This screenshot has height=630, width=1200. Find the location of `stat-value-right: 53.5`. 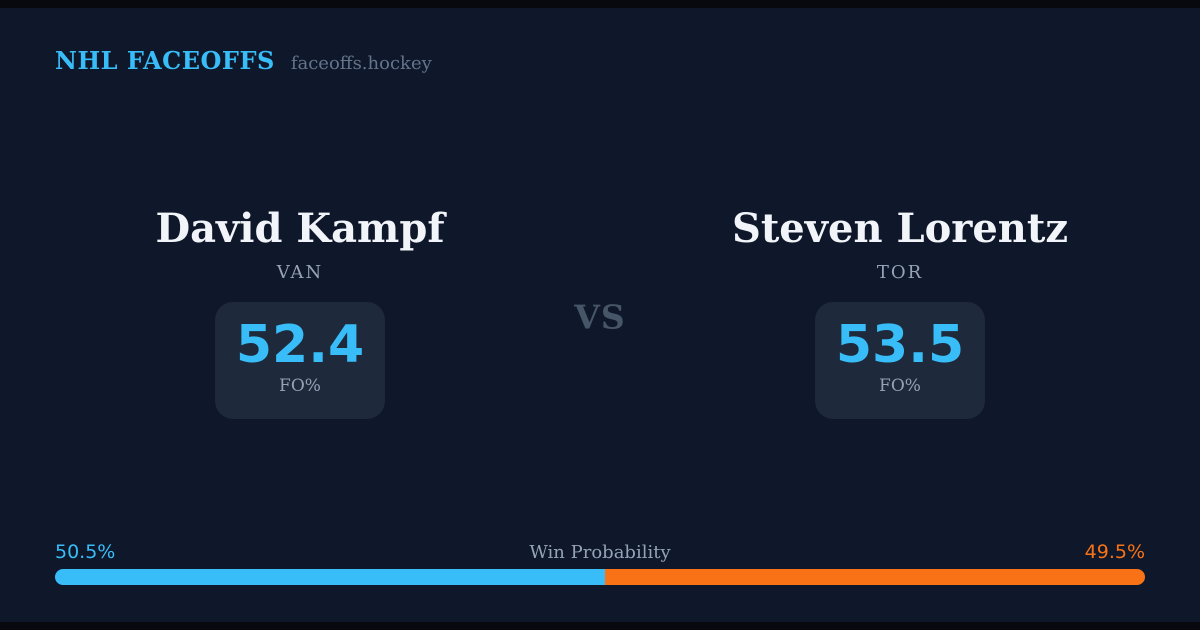

stat-value-right: 53.5 is located at coordinates (900, 345).